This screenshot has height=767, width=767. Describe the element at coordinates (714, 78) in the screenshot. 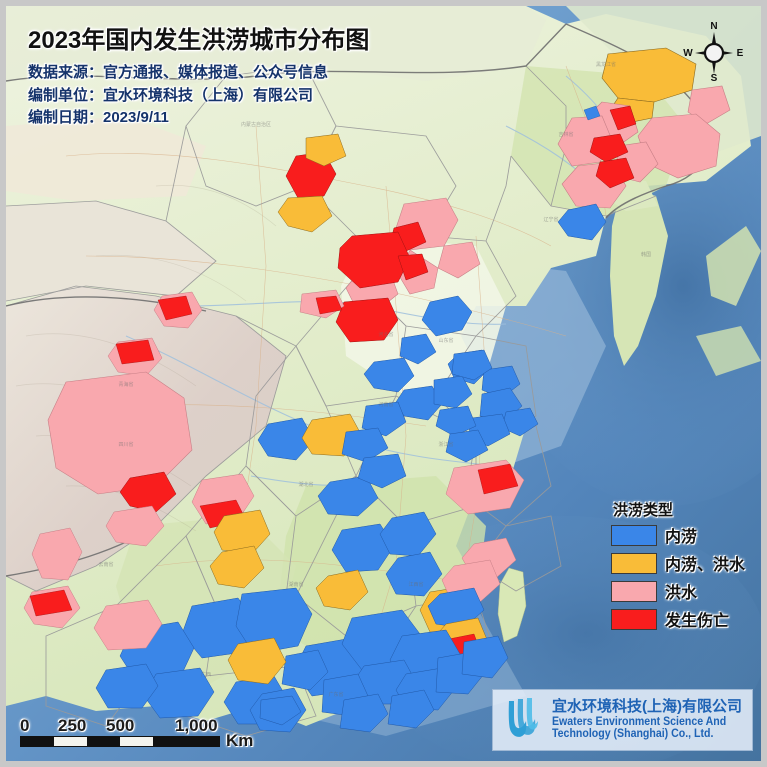

I see `compass-south-label: S` at that location.